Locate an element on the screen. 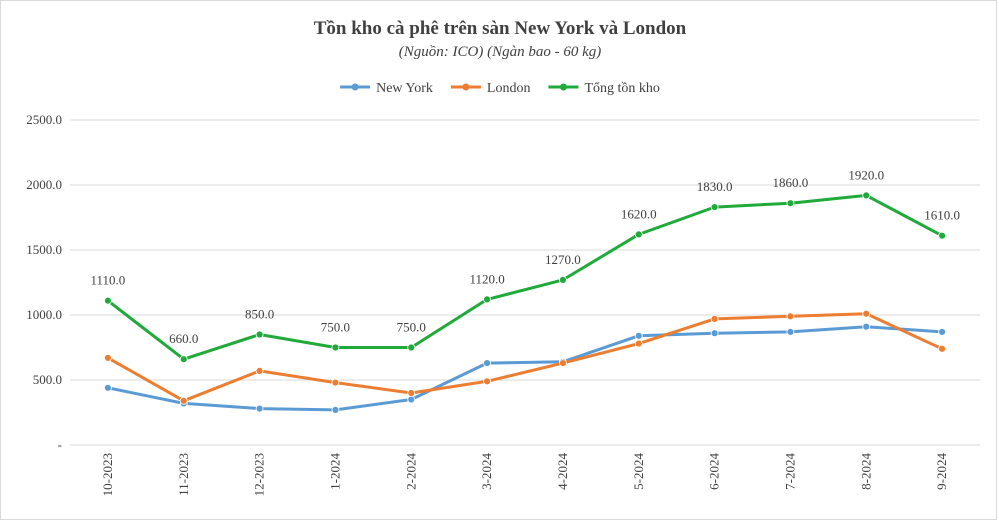 The height and width of the screenshot is (522, 999). x-tick-label: 11-2023 is located at coordinates (183, 474).